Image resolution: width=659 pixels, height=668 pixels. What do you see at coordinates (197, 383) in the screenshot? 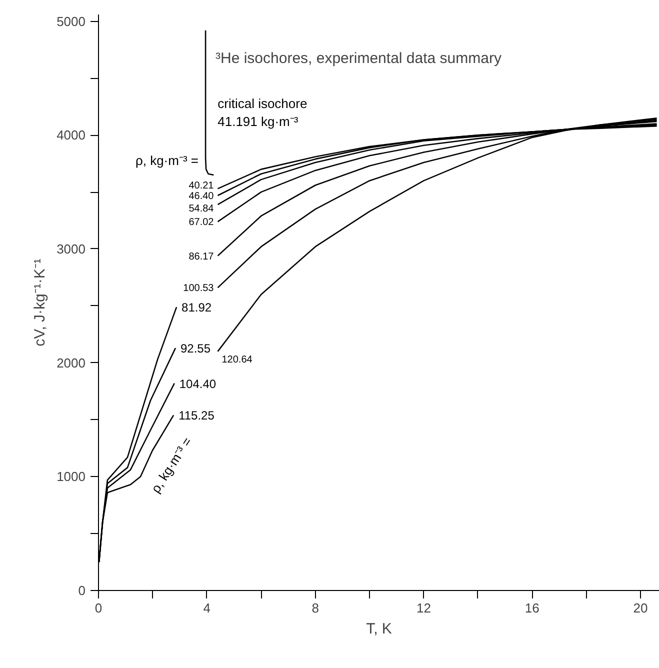
I see `series-label: 104.40` at bounding box center [197, 383].